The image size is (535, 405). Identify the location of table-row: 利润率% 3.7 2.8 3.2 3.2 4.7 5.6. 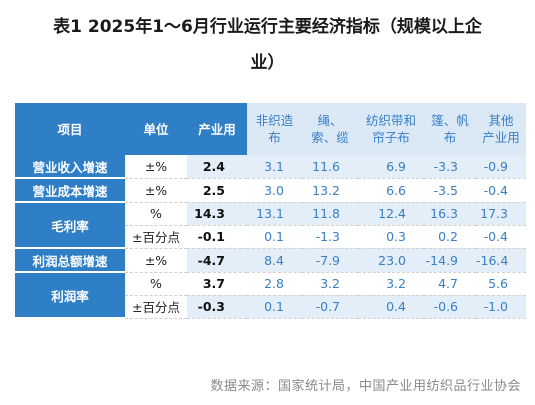
(270, 295).